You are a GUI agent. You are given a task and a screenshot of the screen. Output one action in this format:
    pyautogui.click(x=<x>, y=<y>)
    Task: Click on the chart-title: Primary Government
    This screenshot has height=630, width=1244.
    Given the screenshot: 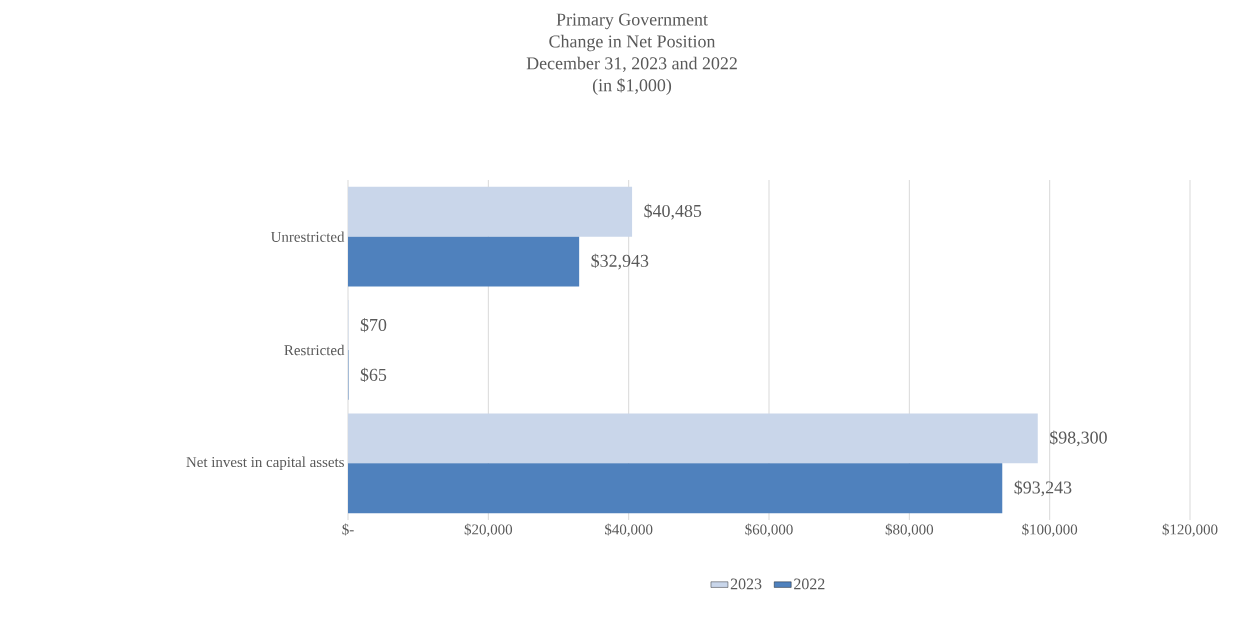 What is the action you would take?
    pyautogui.click(x=632, y=21)
    